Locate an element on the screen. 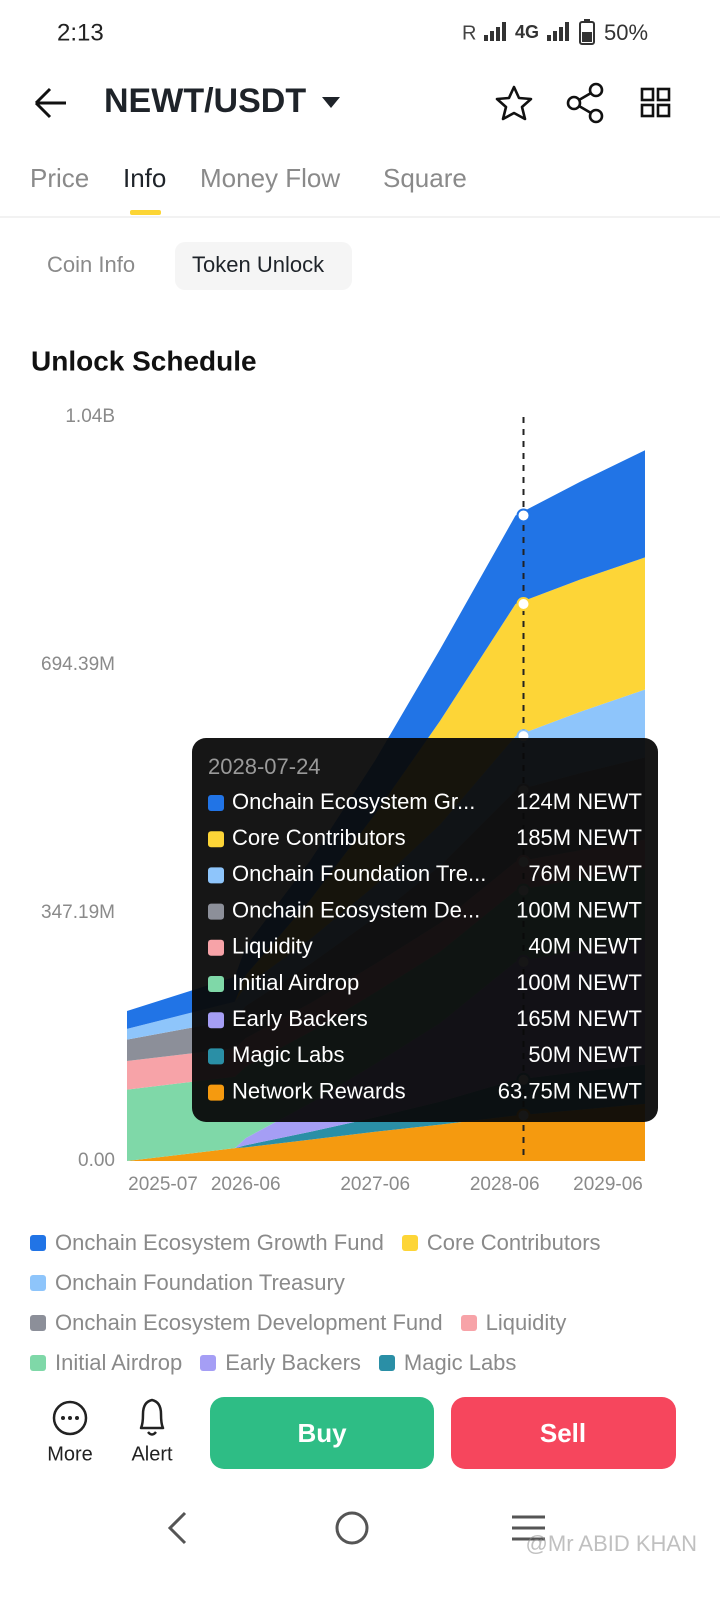 This screenshot has width=720, height=1600. subtab-active: Token Unlock is located at coordinates (258, 264).